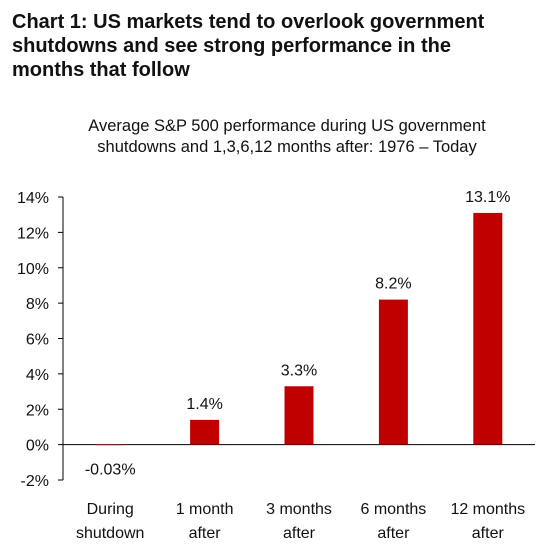 The width and height of the screenshot is (546, 547). I want to click on y-tick-label: 4%, so click(37, 375).